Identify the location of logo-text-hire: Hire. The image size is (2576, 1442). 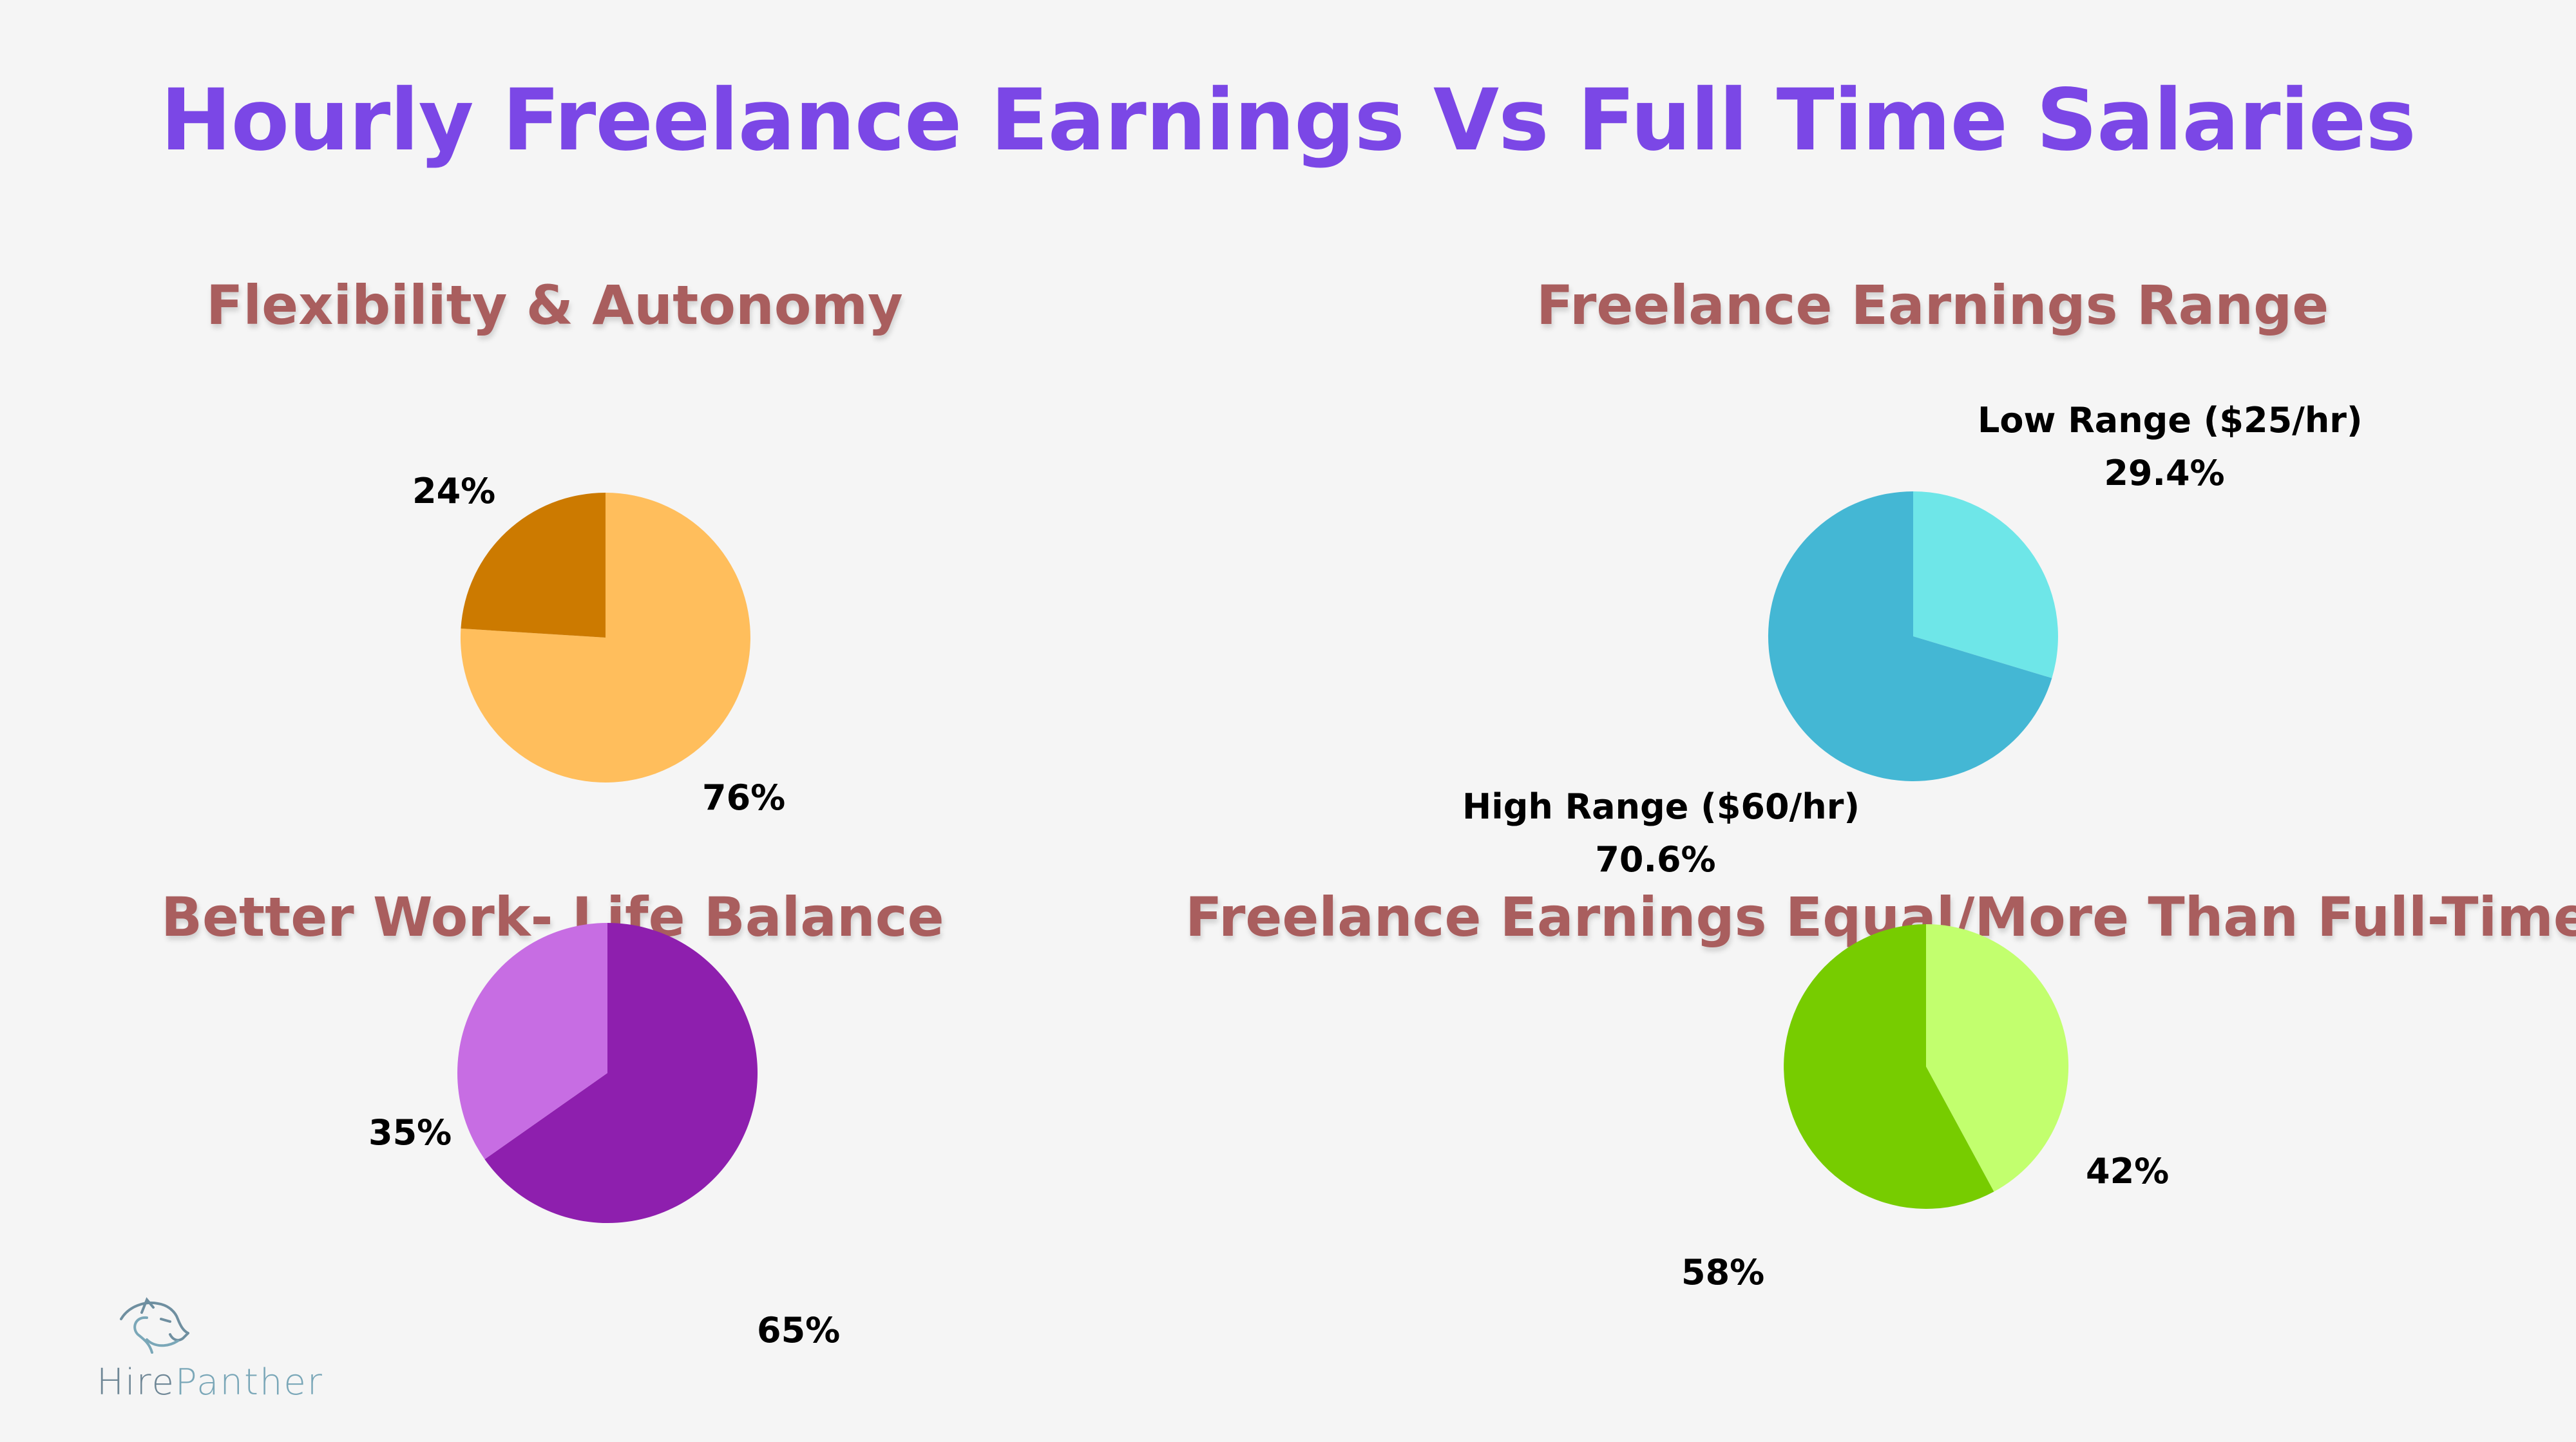
(136, 1382).